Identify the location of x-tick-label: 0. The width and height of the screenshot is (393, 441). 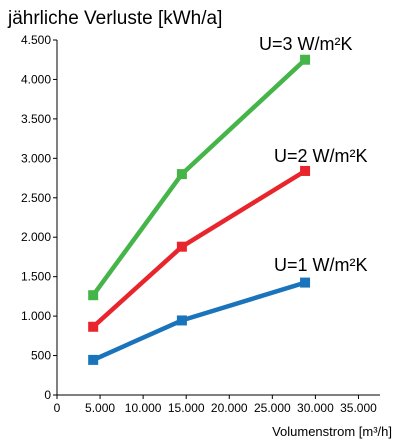
(57, 408).